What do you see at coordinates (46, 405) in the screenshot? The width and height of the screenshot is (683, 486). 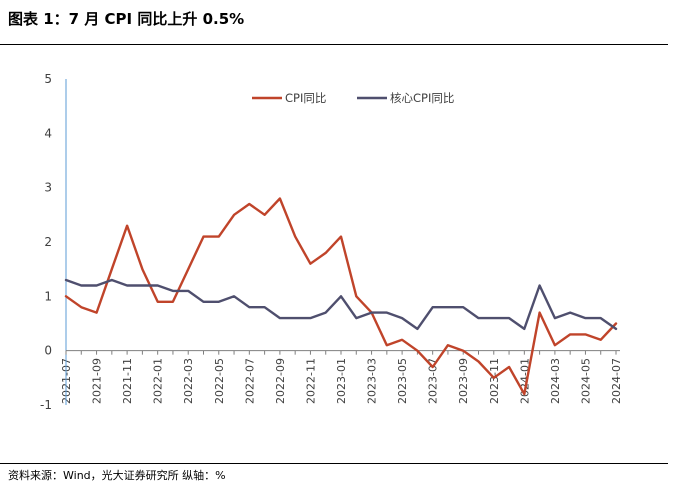 I see `y-tick-label: -1` at bounding box center [46, 405].